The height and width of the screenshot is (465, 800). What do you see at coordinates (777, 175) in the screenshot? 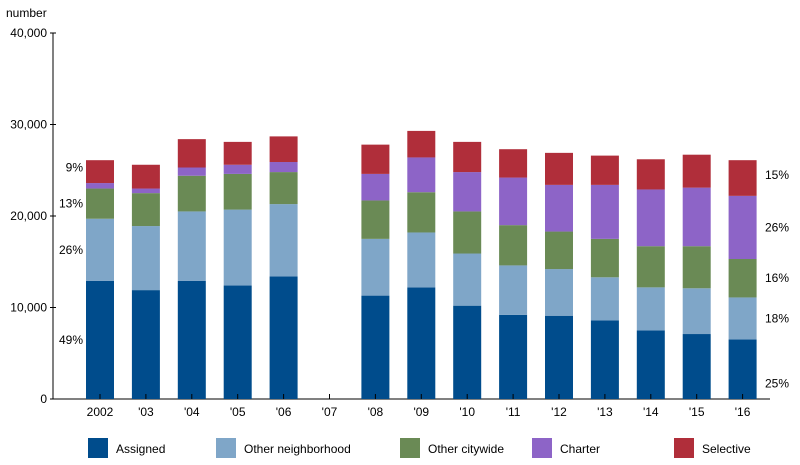
I see `right-share-label: 15%` at bounding box center [777, 175].